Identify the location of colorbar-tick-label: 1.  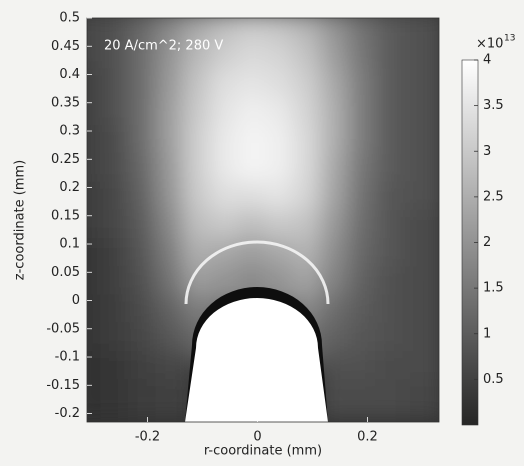
(487, 333).